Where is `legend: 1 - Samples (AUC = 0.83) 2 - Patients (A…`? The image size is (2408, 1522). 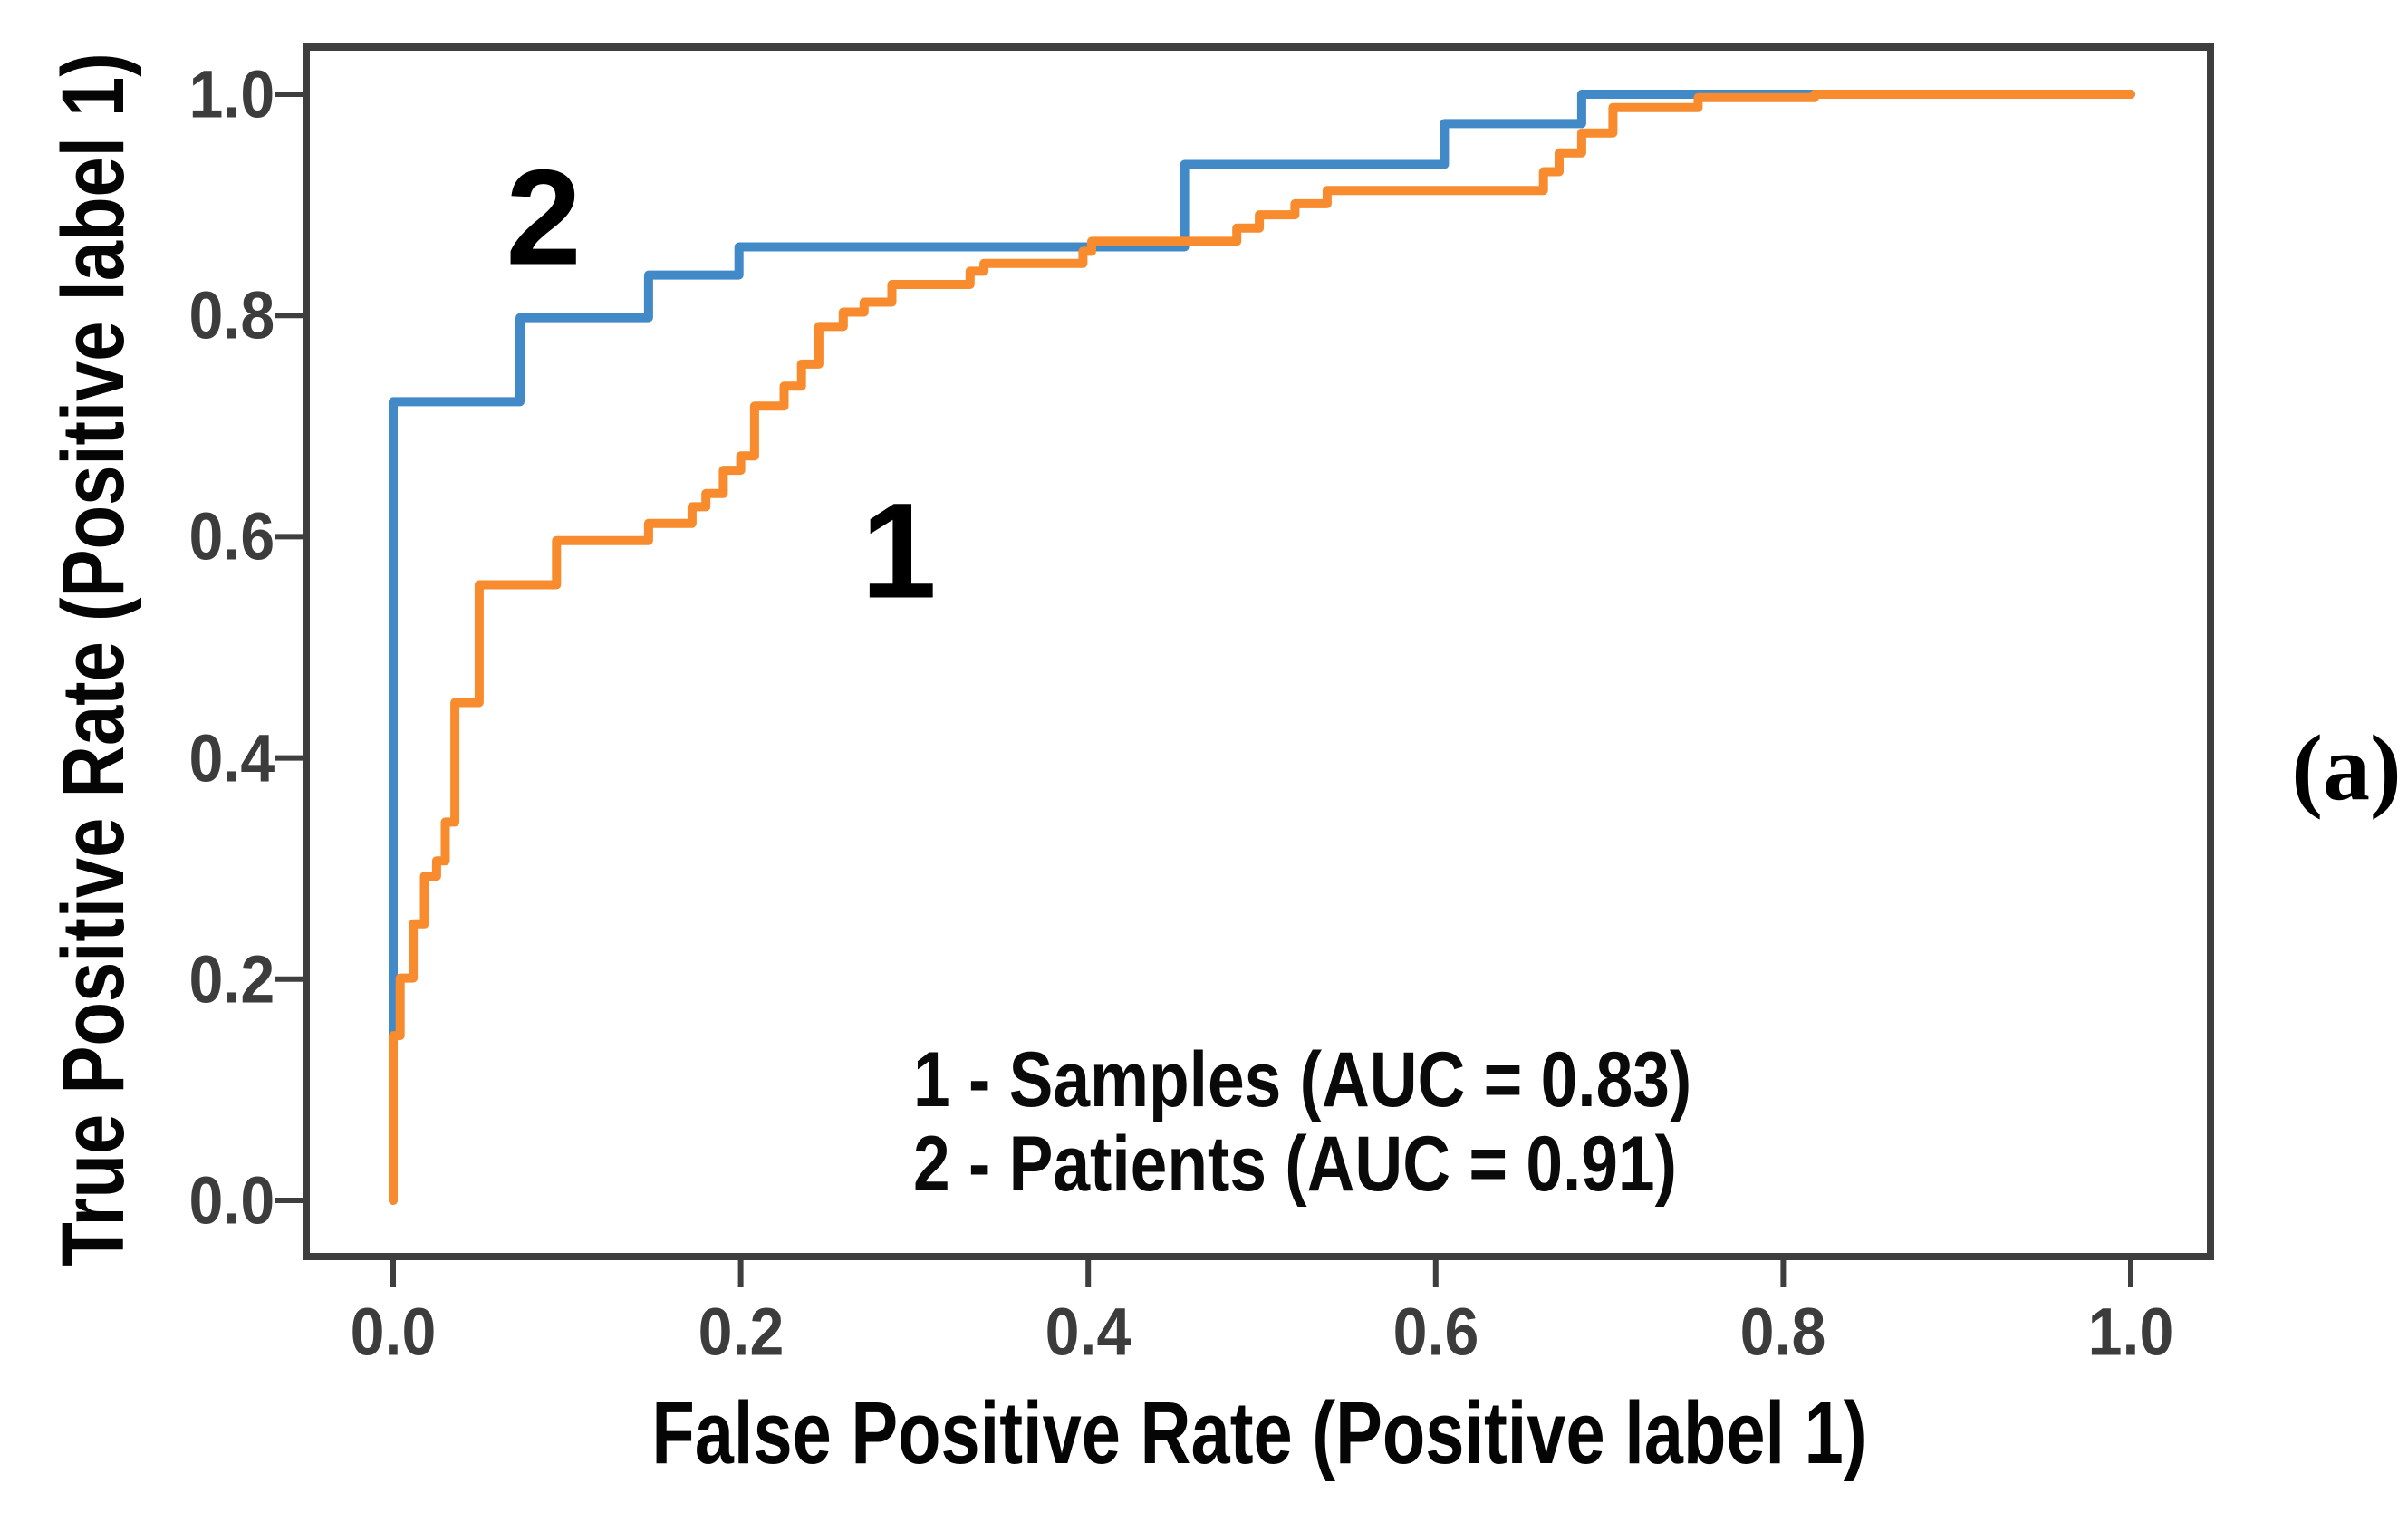 legend: 1 - Samples (AUC = 0.83) 2 - Patients (A… is located at coordinates (1302, 1122).